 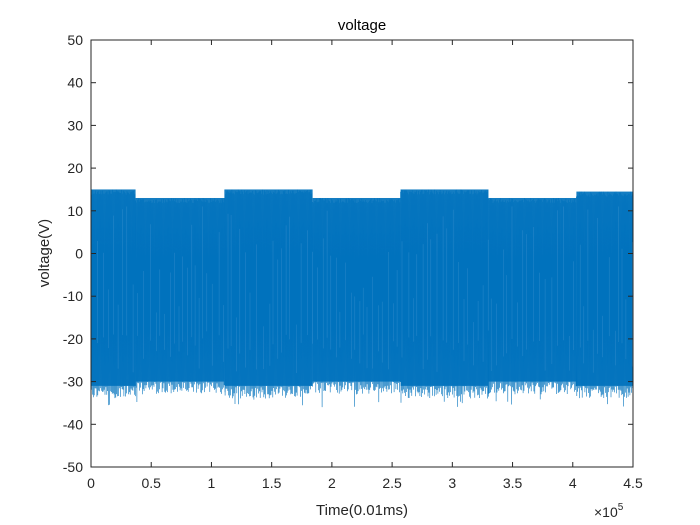 I want to click on x-tick-label: 1.5, so click(x=272, y=483).